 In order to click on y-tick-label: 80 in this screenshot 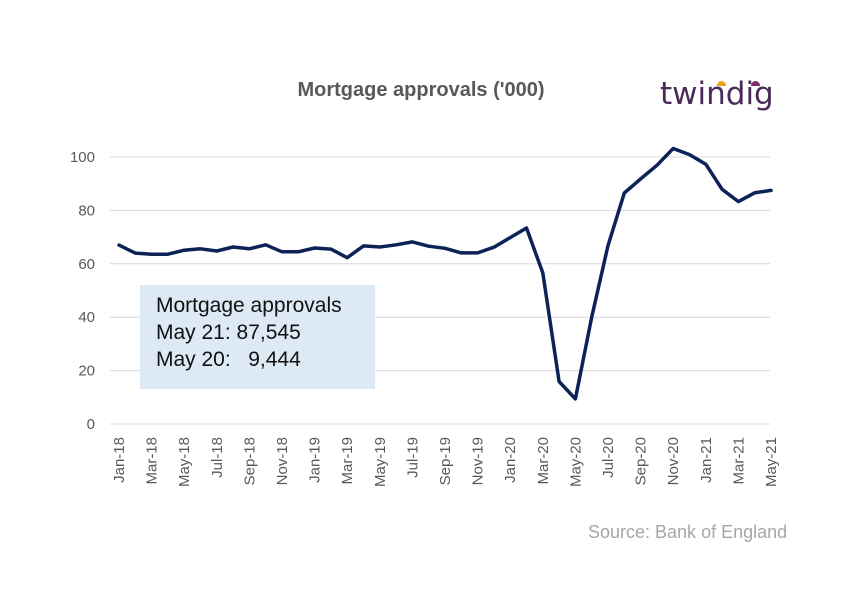, I will do `click(86, 210)`.